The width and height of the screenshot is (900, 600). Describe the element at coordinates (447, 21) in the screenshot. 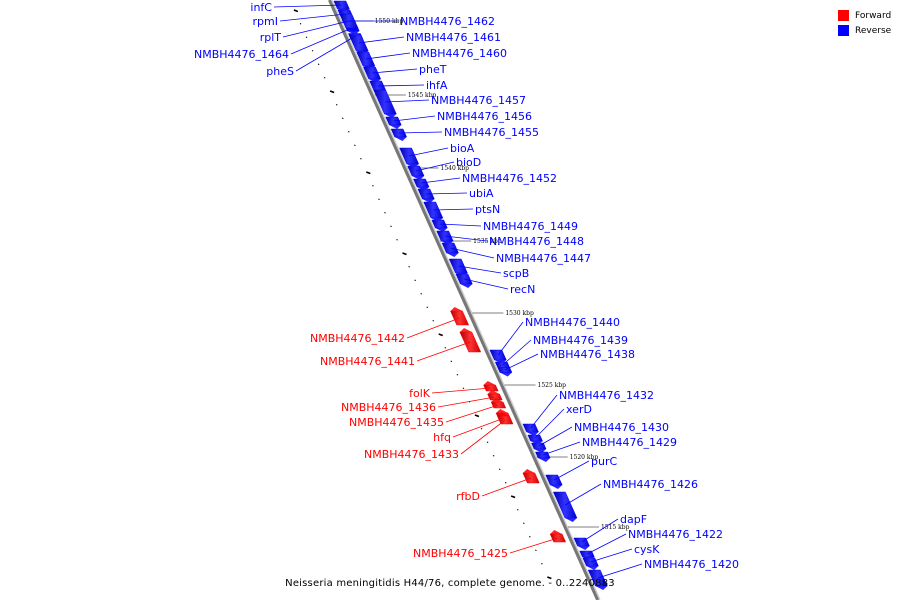

I see `gene-label-NMBH4476_1462: NMBH4476_1462` at that location.